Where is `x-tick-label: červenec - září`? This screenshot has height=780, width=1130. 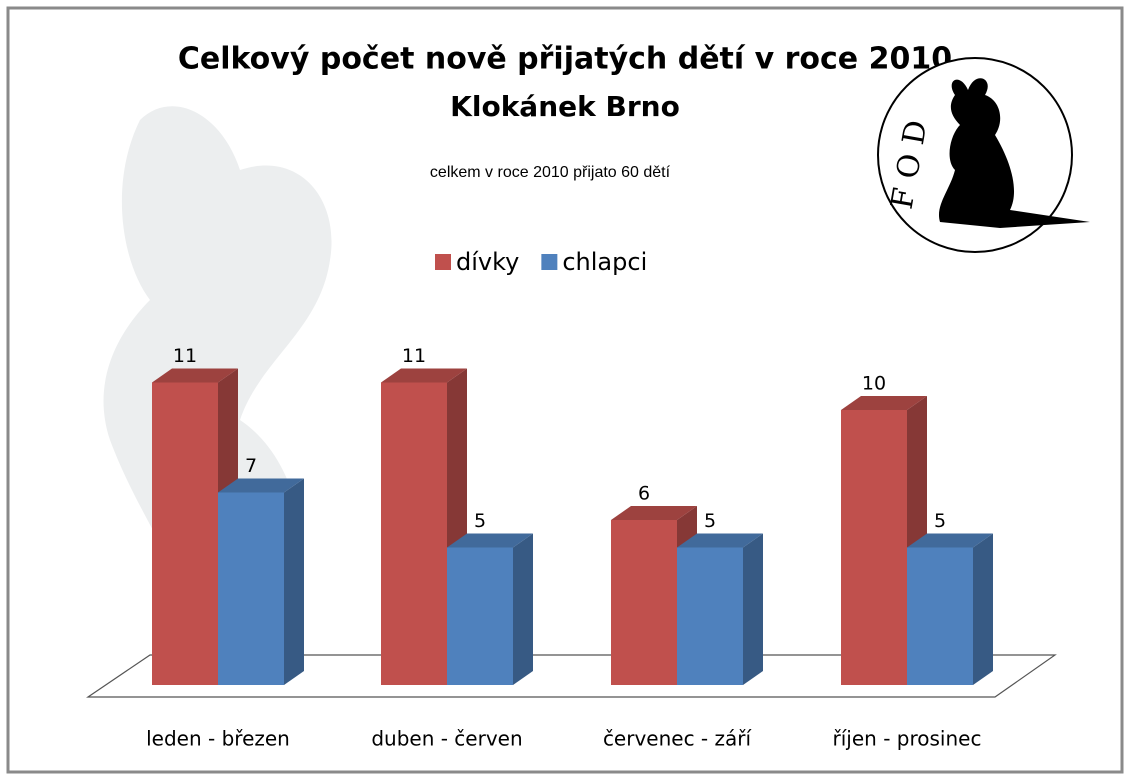 x-tick-label: červenec - září is located at coordinates (678, 739).